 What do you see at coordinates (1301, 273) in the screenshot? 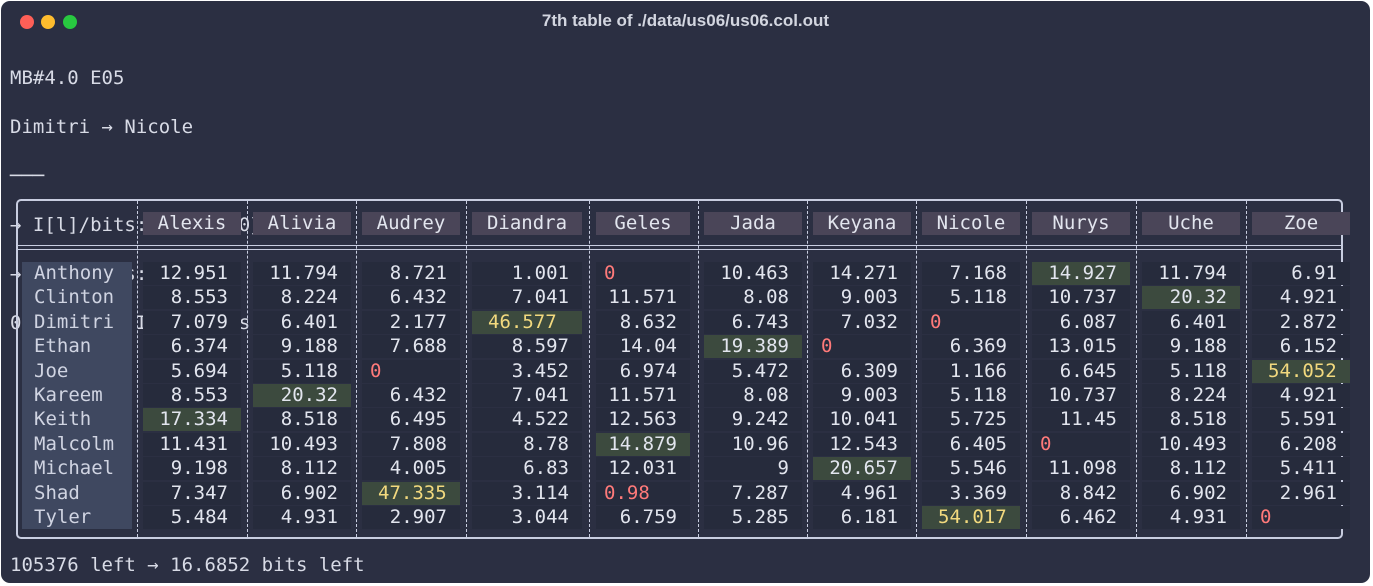
I see `table-cell: 6.91` at bounding box center [1301, 273].